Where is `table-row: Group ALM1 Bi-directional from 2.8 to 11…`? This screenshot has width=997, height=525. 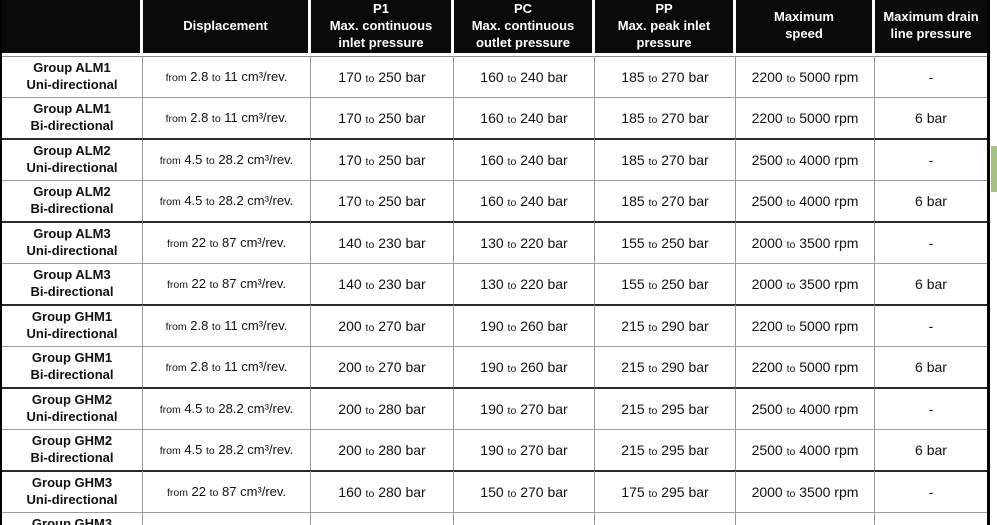 table-row: Group ALM1 Bi-directional from 2.8 to 11… is located at coordinates (494, 117).